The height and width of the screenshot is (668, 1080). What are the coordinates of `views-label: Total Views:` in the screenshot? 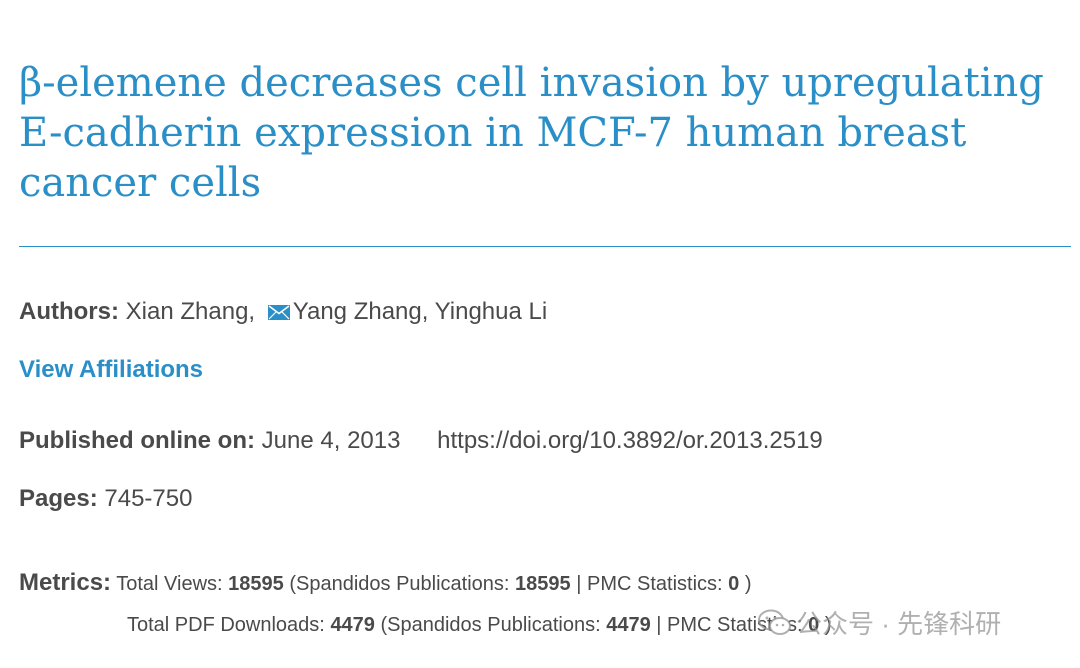 It's located at (169, 584).